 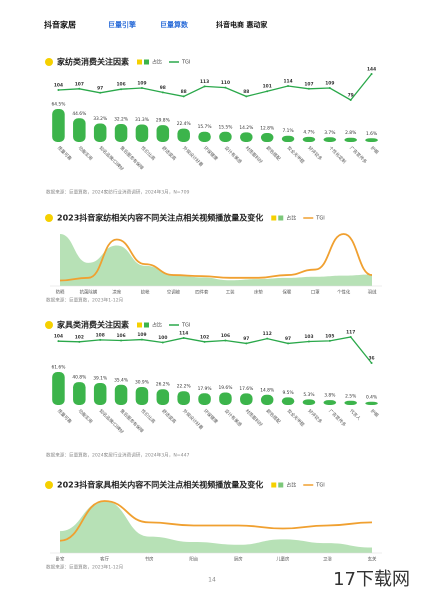 What do you see at coordinates (183, 333) in the screenshot?
I see `tgi-label: 114` at bounding box center [183, 333].